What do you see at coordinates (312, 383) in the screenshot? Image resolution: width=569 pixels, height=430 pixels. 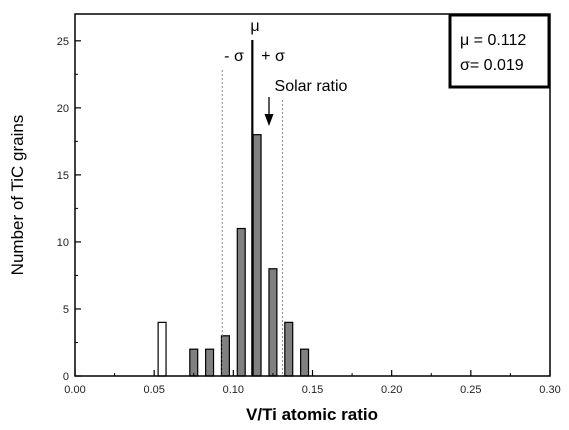 I see `x-axis-ticks: 0.00 0.05 0.10 0.15 0.20 0.25 0.30` at bounding box center [312, 383].